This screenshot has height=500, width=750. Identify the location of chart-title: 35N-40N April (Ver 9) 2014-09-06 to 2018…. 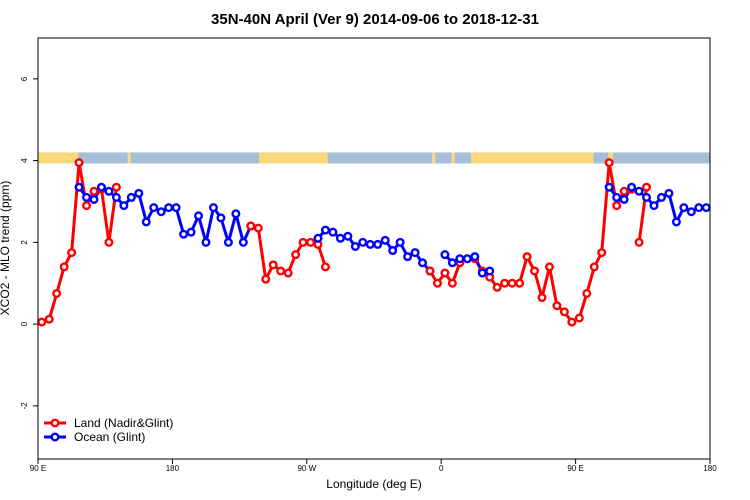
(375, 19).